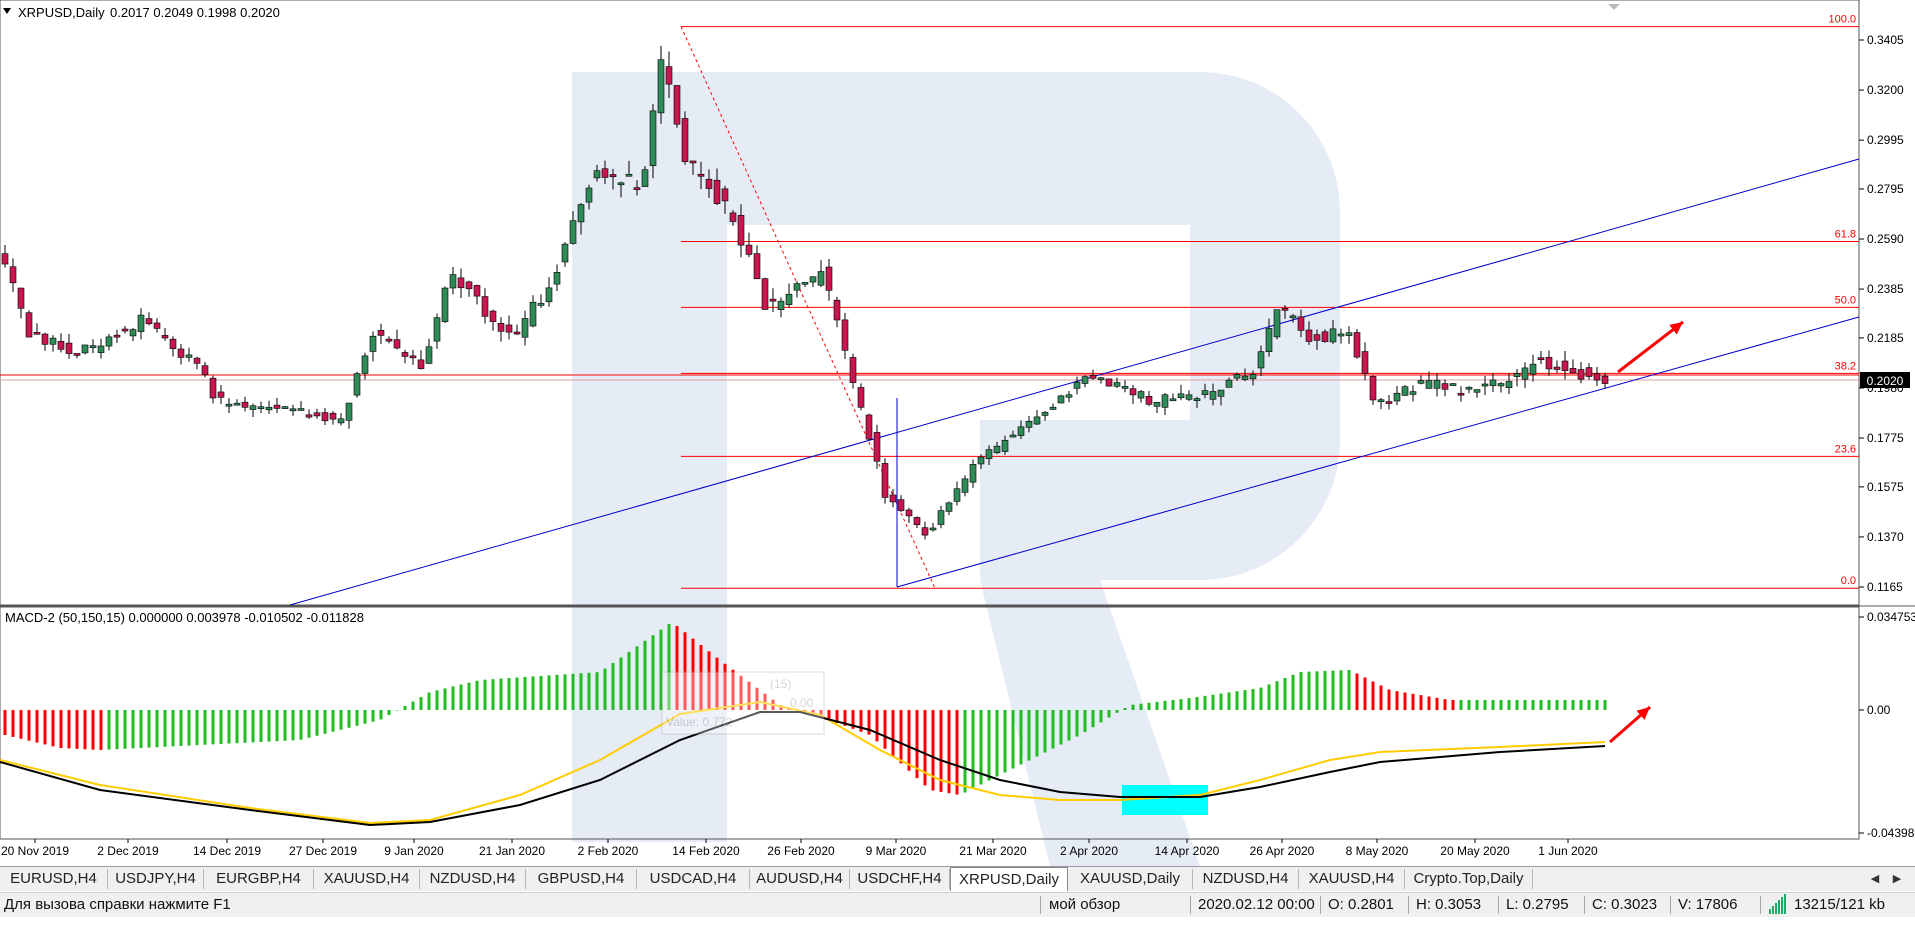 This screenshot has height=925, width=1915. Describe the element at coordinates (693, 879) in the screenshot. I see `tab-usdcad-h4: USDCAD,H4` at that location.